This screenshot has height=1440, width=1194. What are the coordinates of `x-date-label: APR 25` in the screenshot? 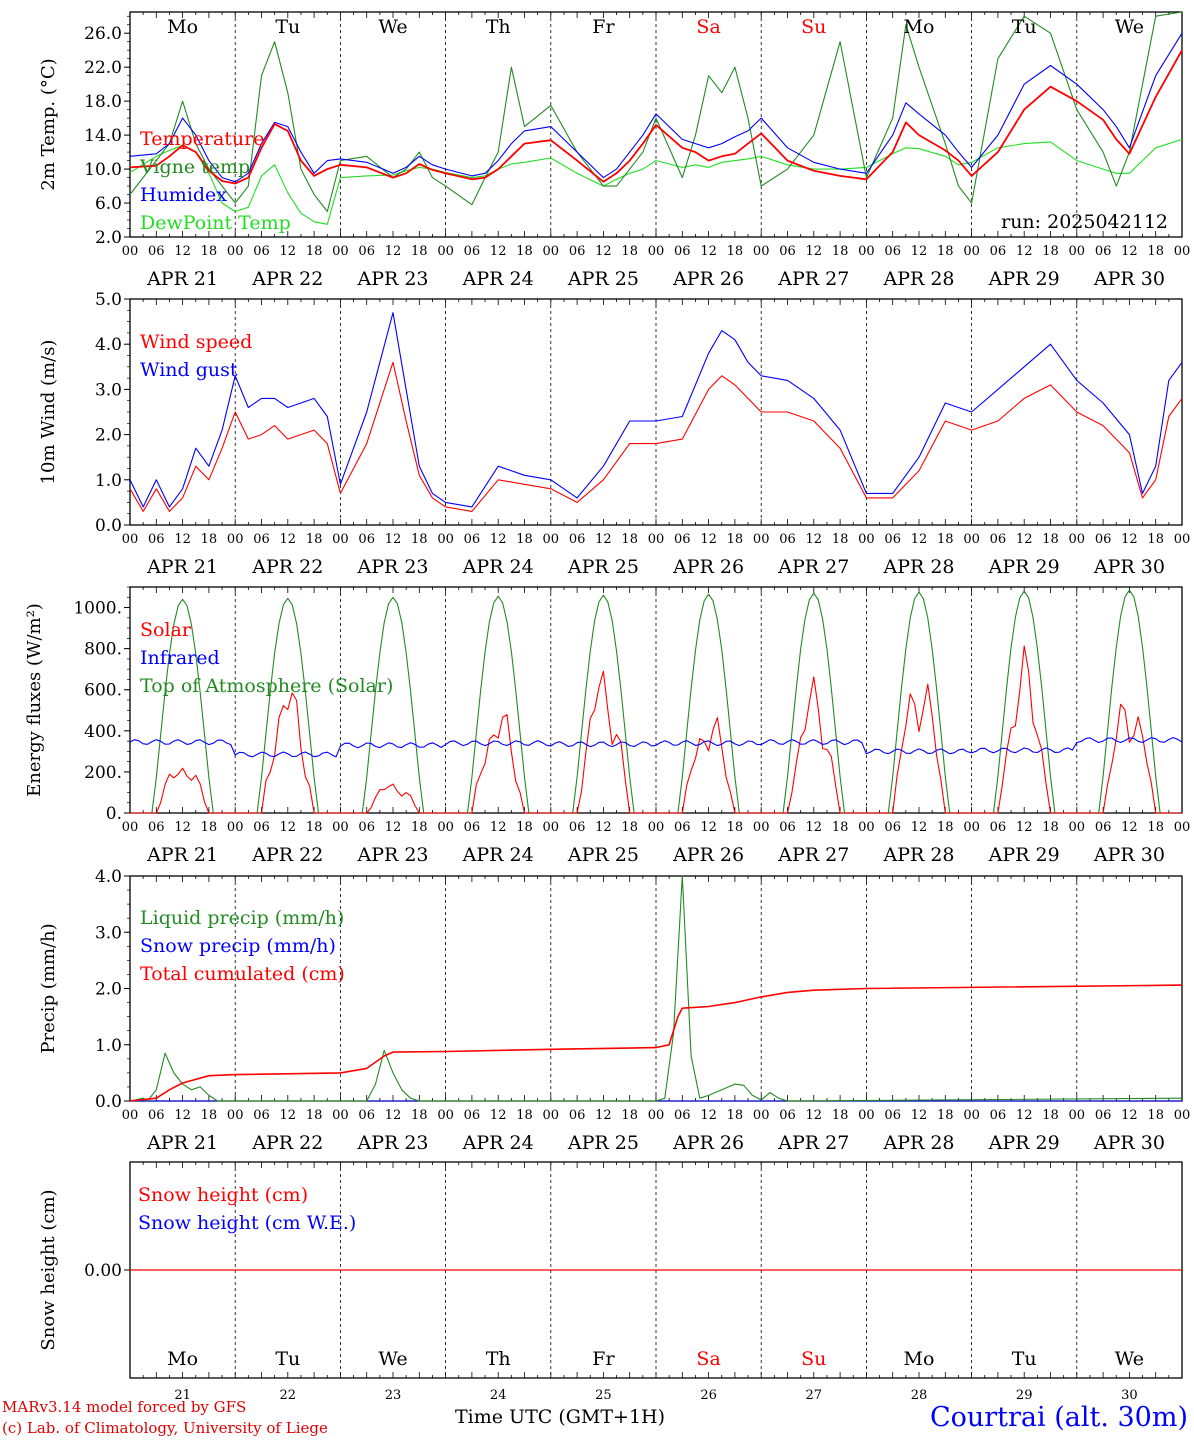 It's located at (603, 567).